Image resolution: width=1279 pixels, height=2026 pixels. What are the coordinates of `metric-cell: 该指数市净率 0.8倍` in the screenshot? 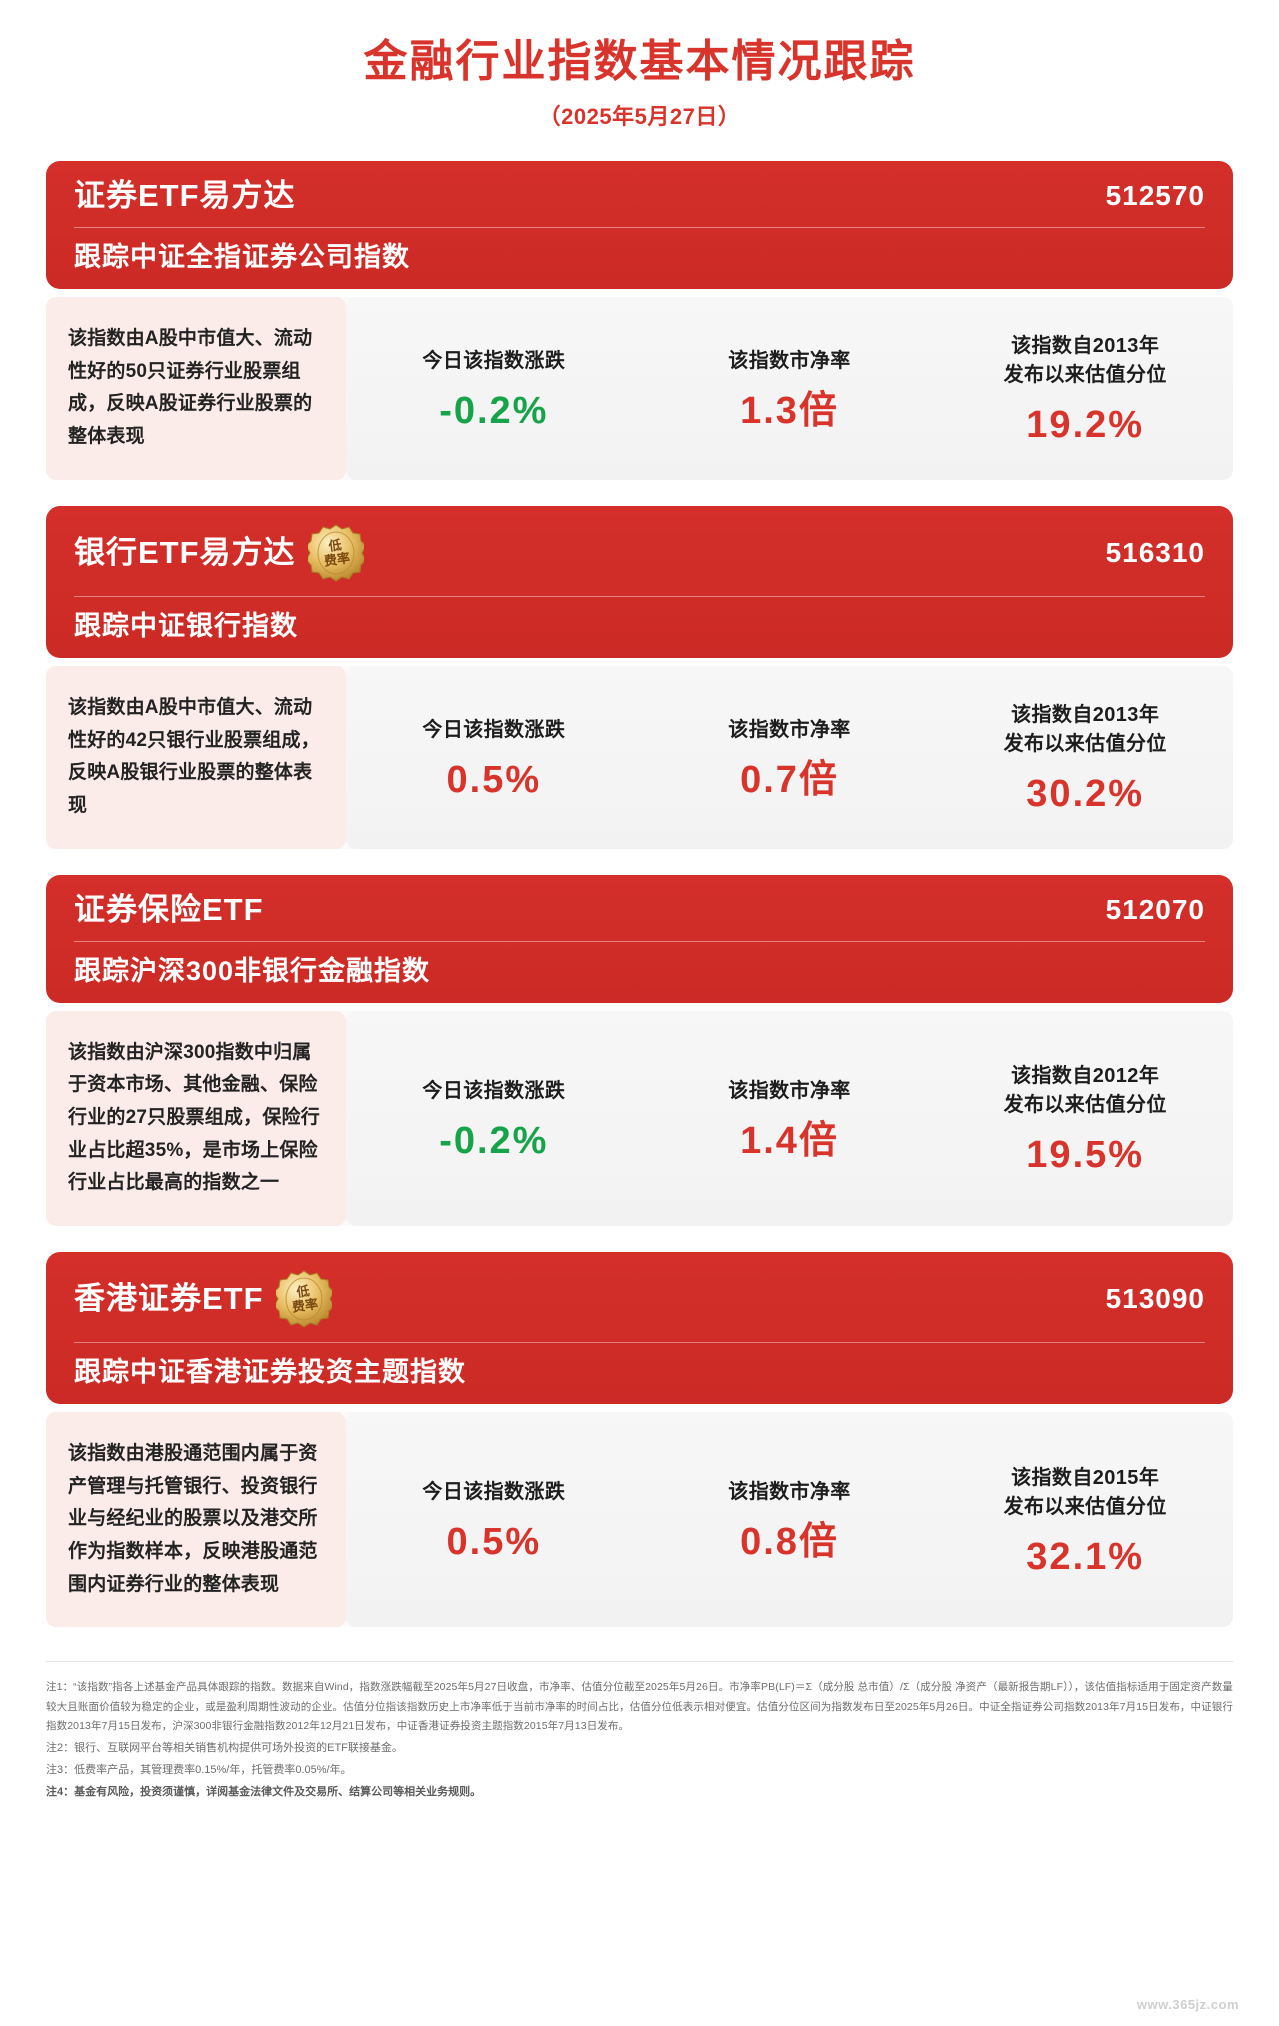 It's located at (790, 1519).